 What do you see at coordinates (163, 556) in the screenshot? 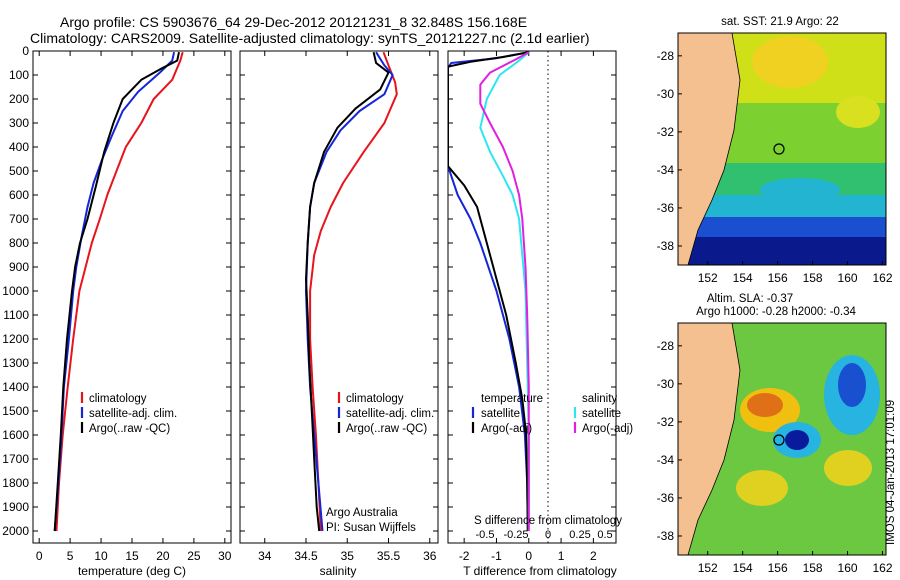
I see `x-tick-label: 20` at bounding box center [163, 556].